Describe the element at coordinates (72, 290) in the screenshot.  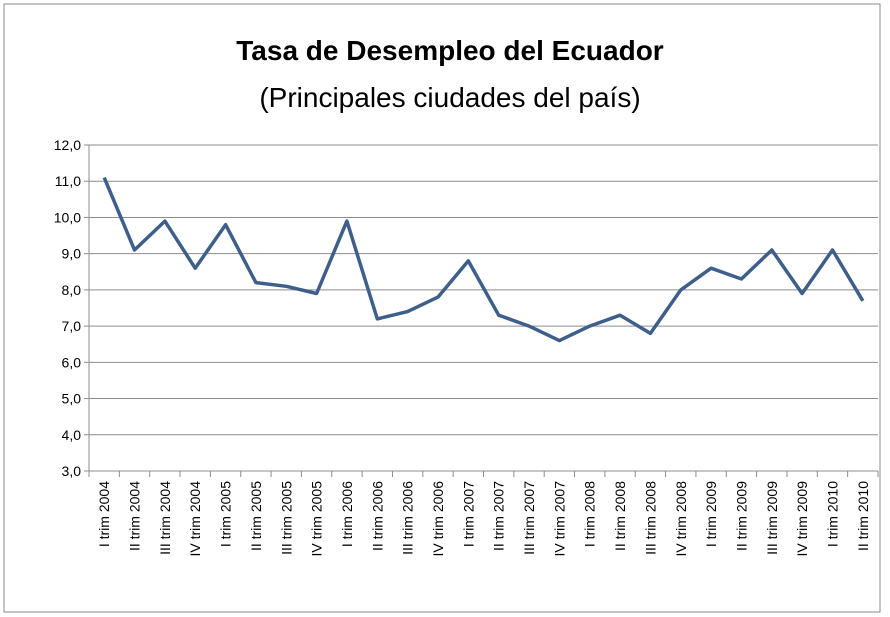
I see `y-tick-label: 8,0` at that location.